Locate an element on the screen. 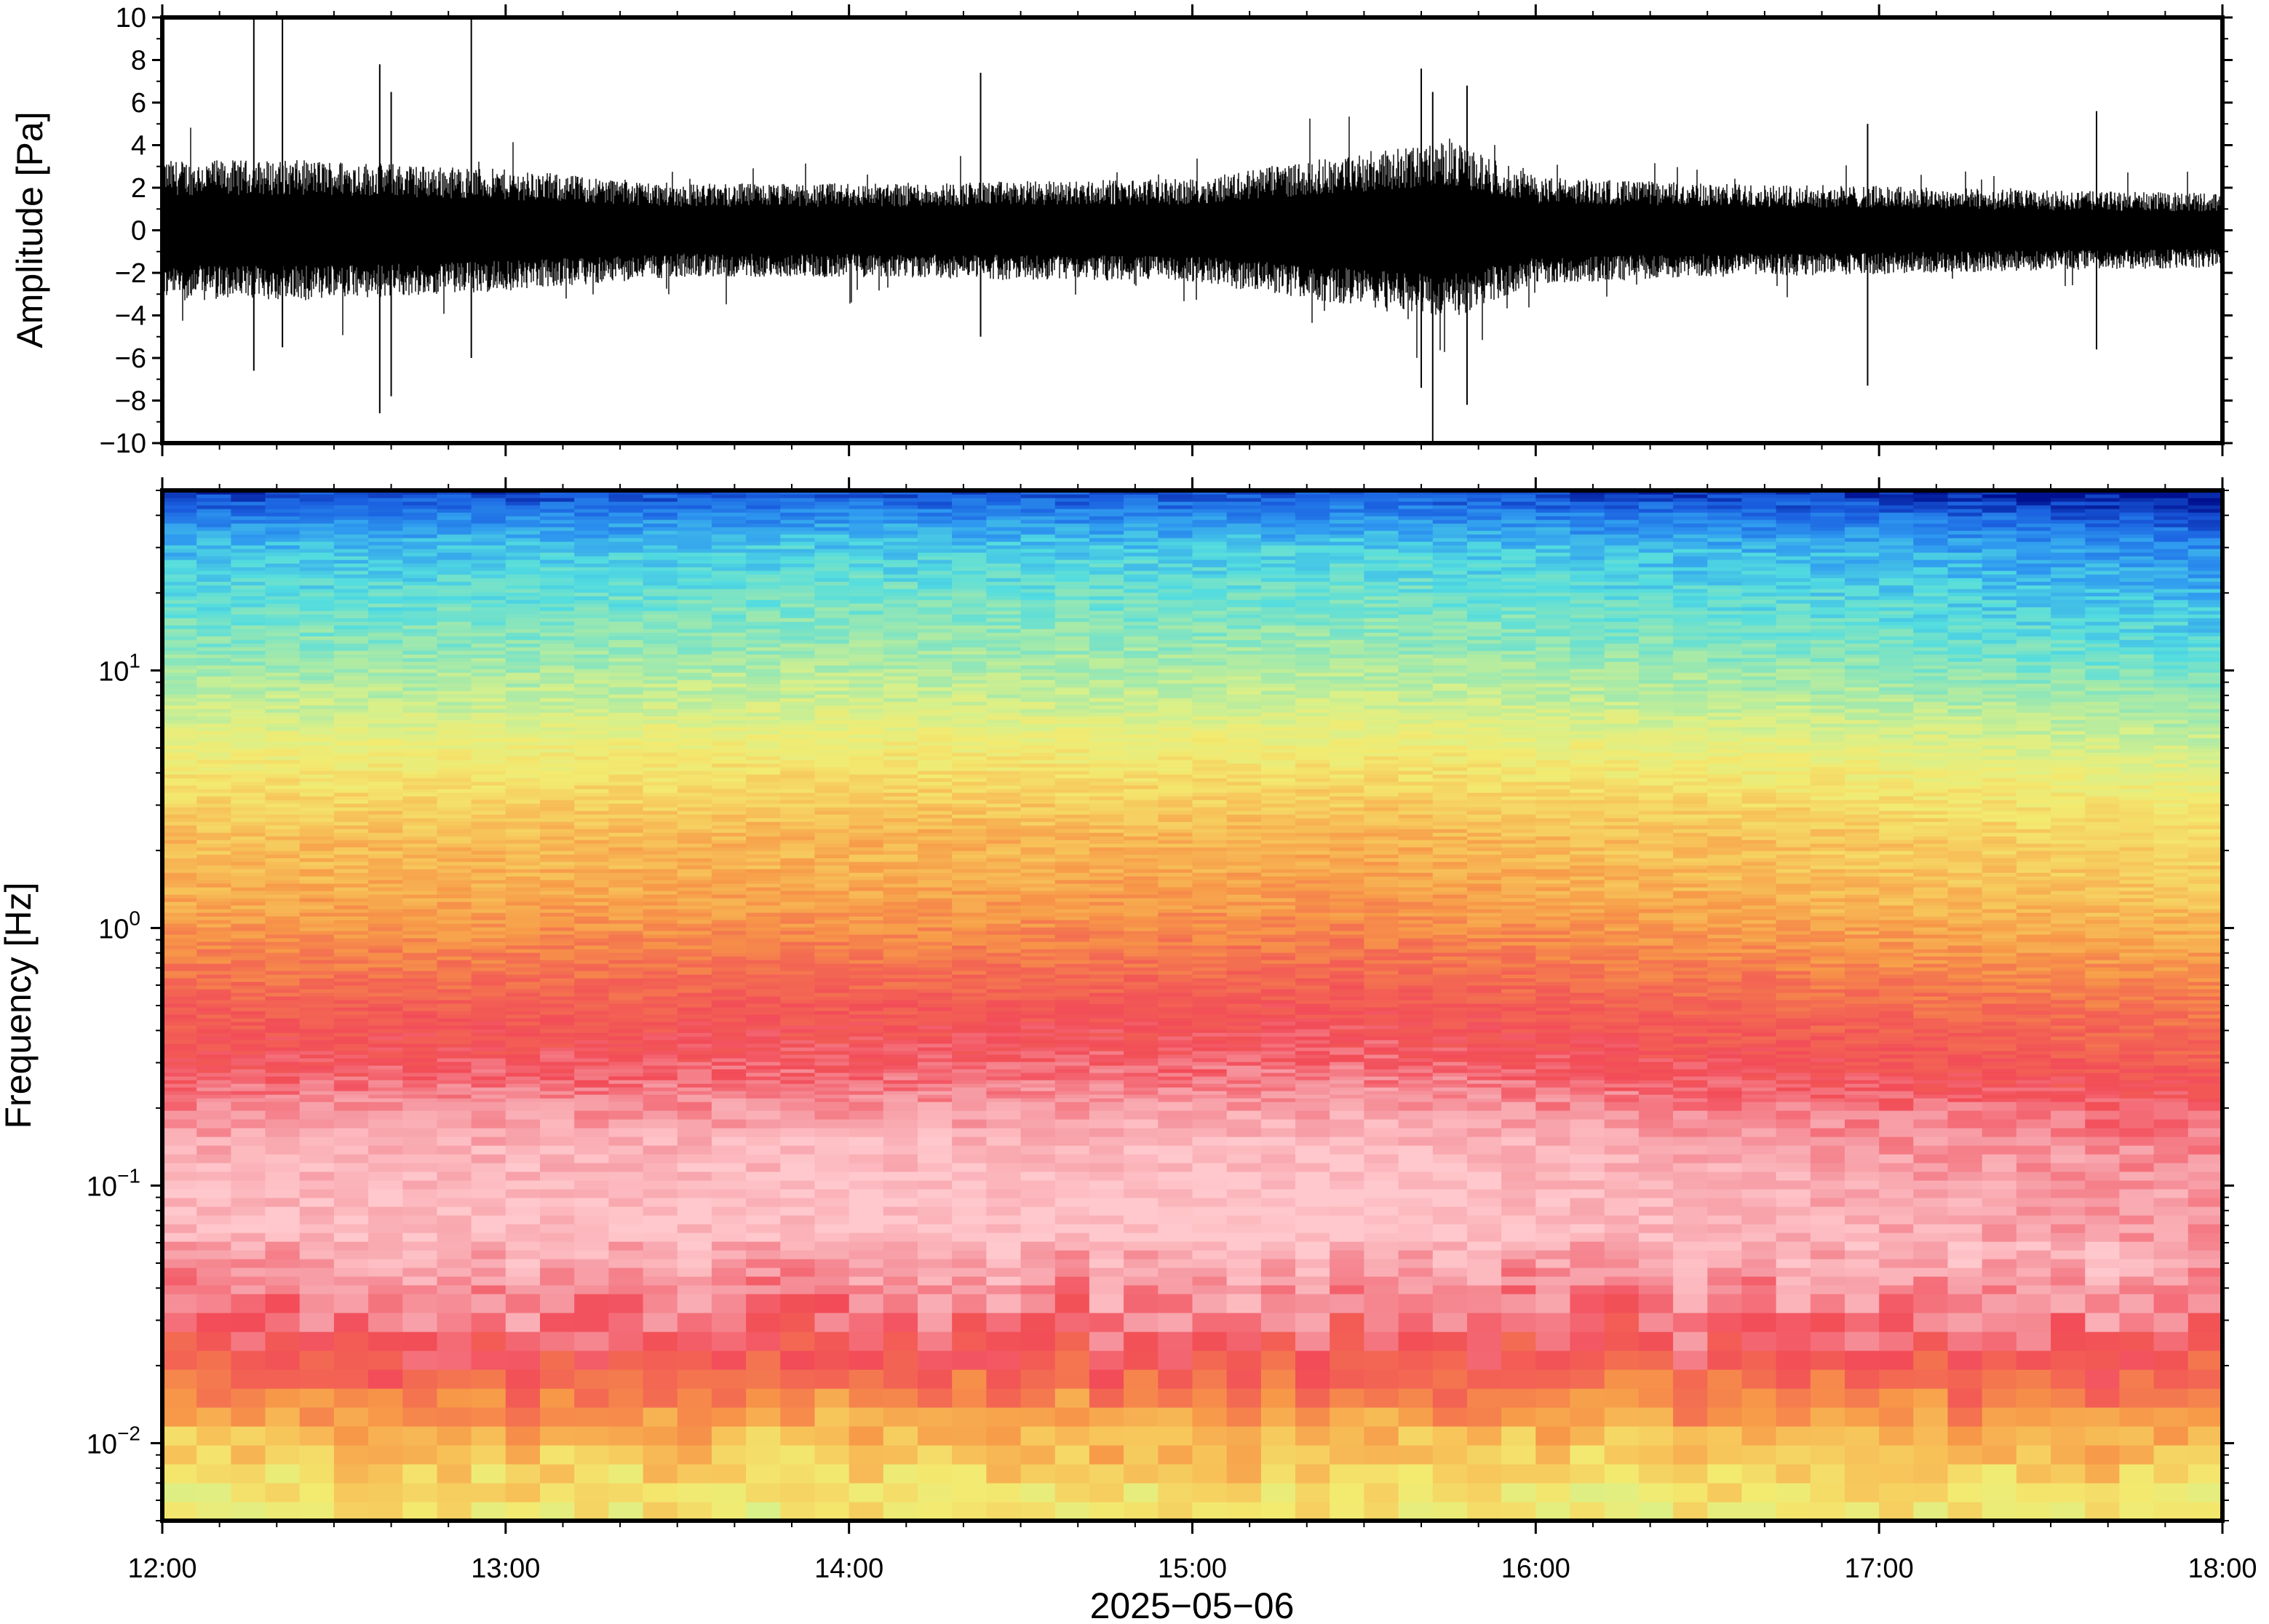 This screenshot has width=2269, height=1624. waveform-y-tick-label: −2 is located at coordinates (130, 273).